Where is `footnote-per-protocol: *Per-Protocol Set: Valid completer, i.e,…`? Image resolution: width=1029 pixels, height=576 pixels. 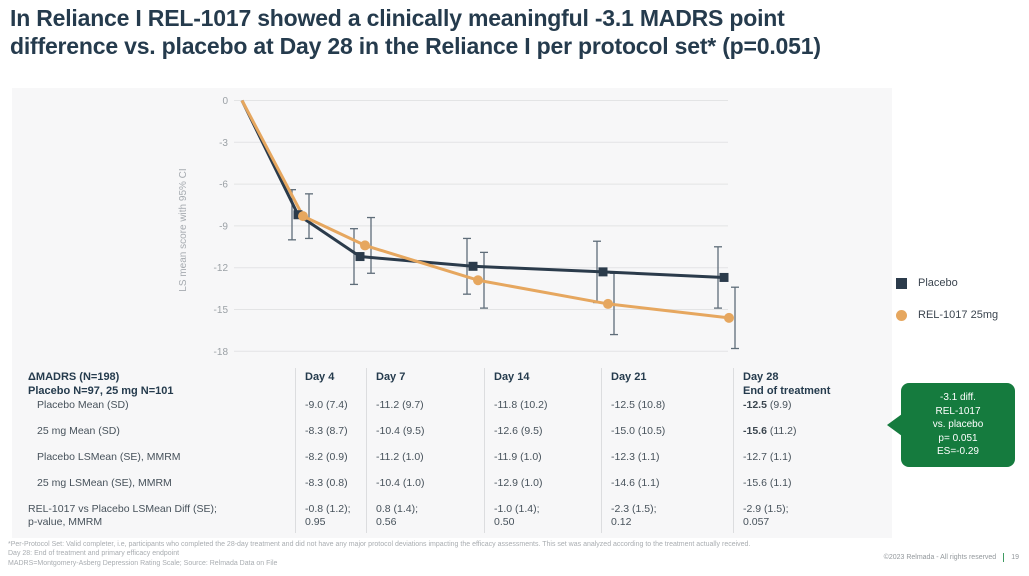
footnote-per-protocol: *Per-Protocol Set: Valid completer, i.e,… is located at coordinates (379, 544).